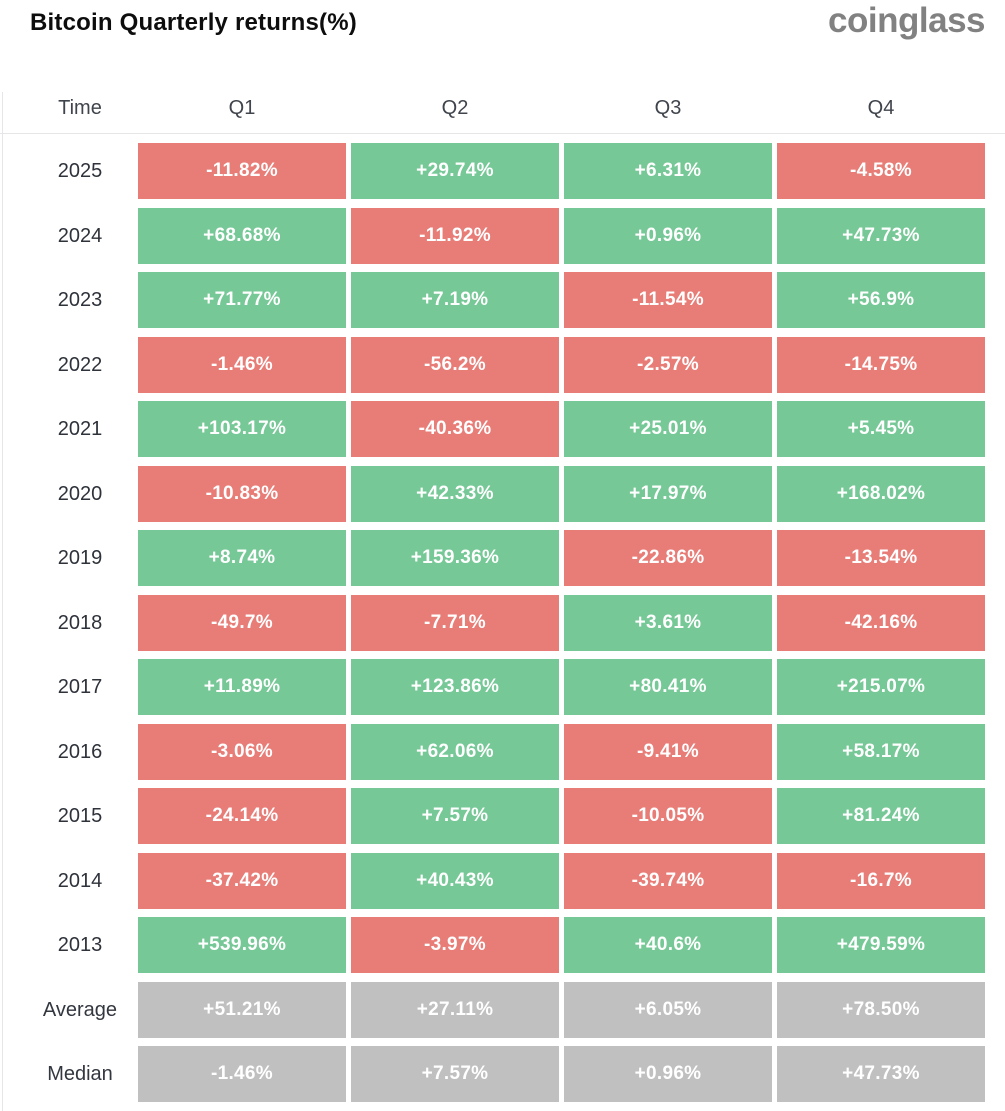 The height and width of the screenshot is (1111, 1005). What do you see at coordinates (502, 133) in the screenshot?
I see `header-divider-line` at bounding box center [502, 133].